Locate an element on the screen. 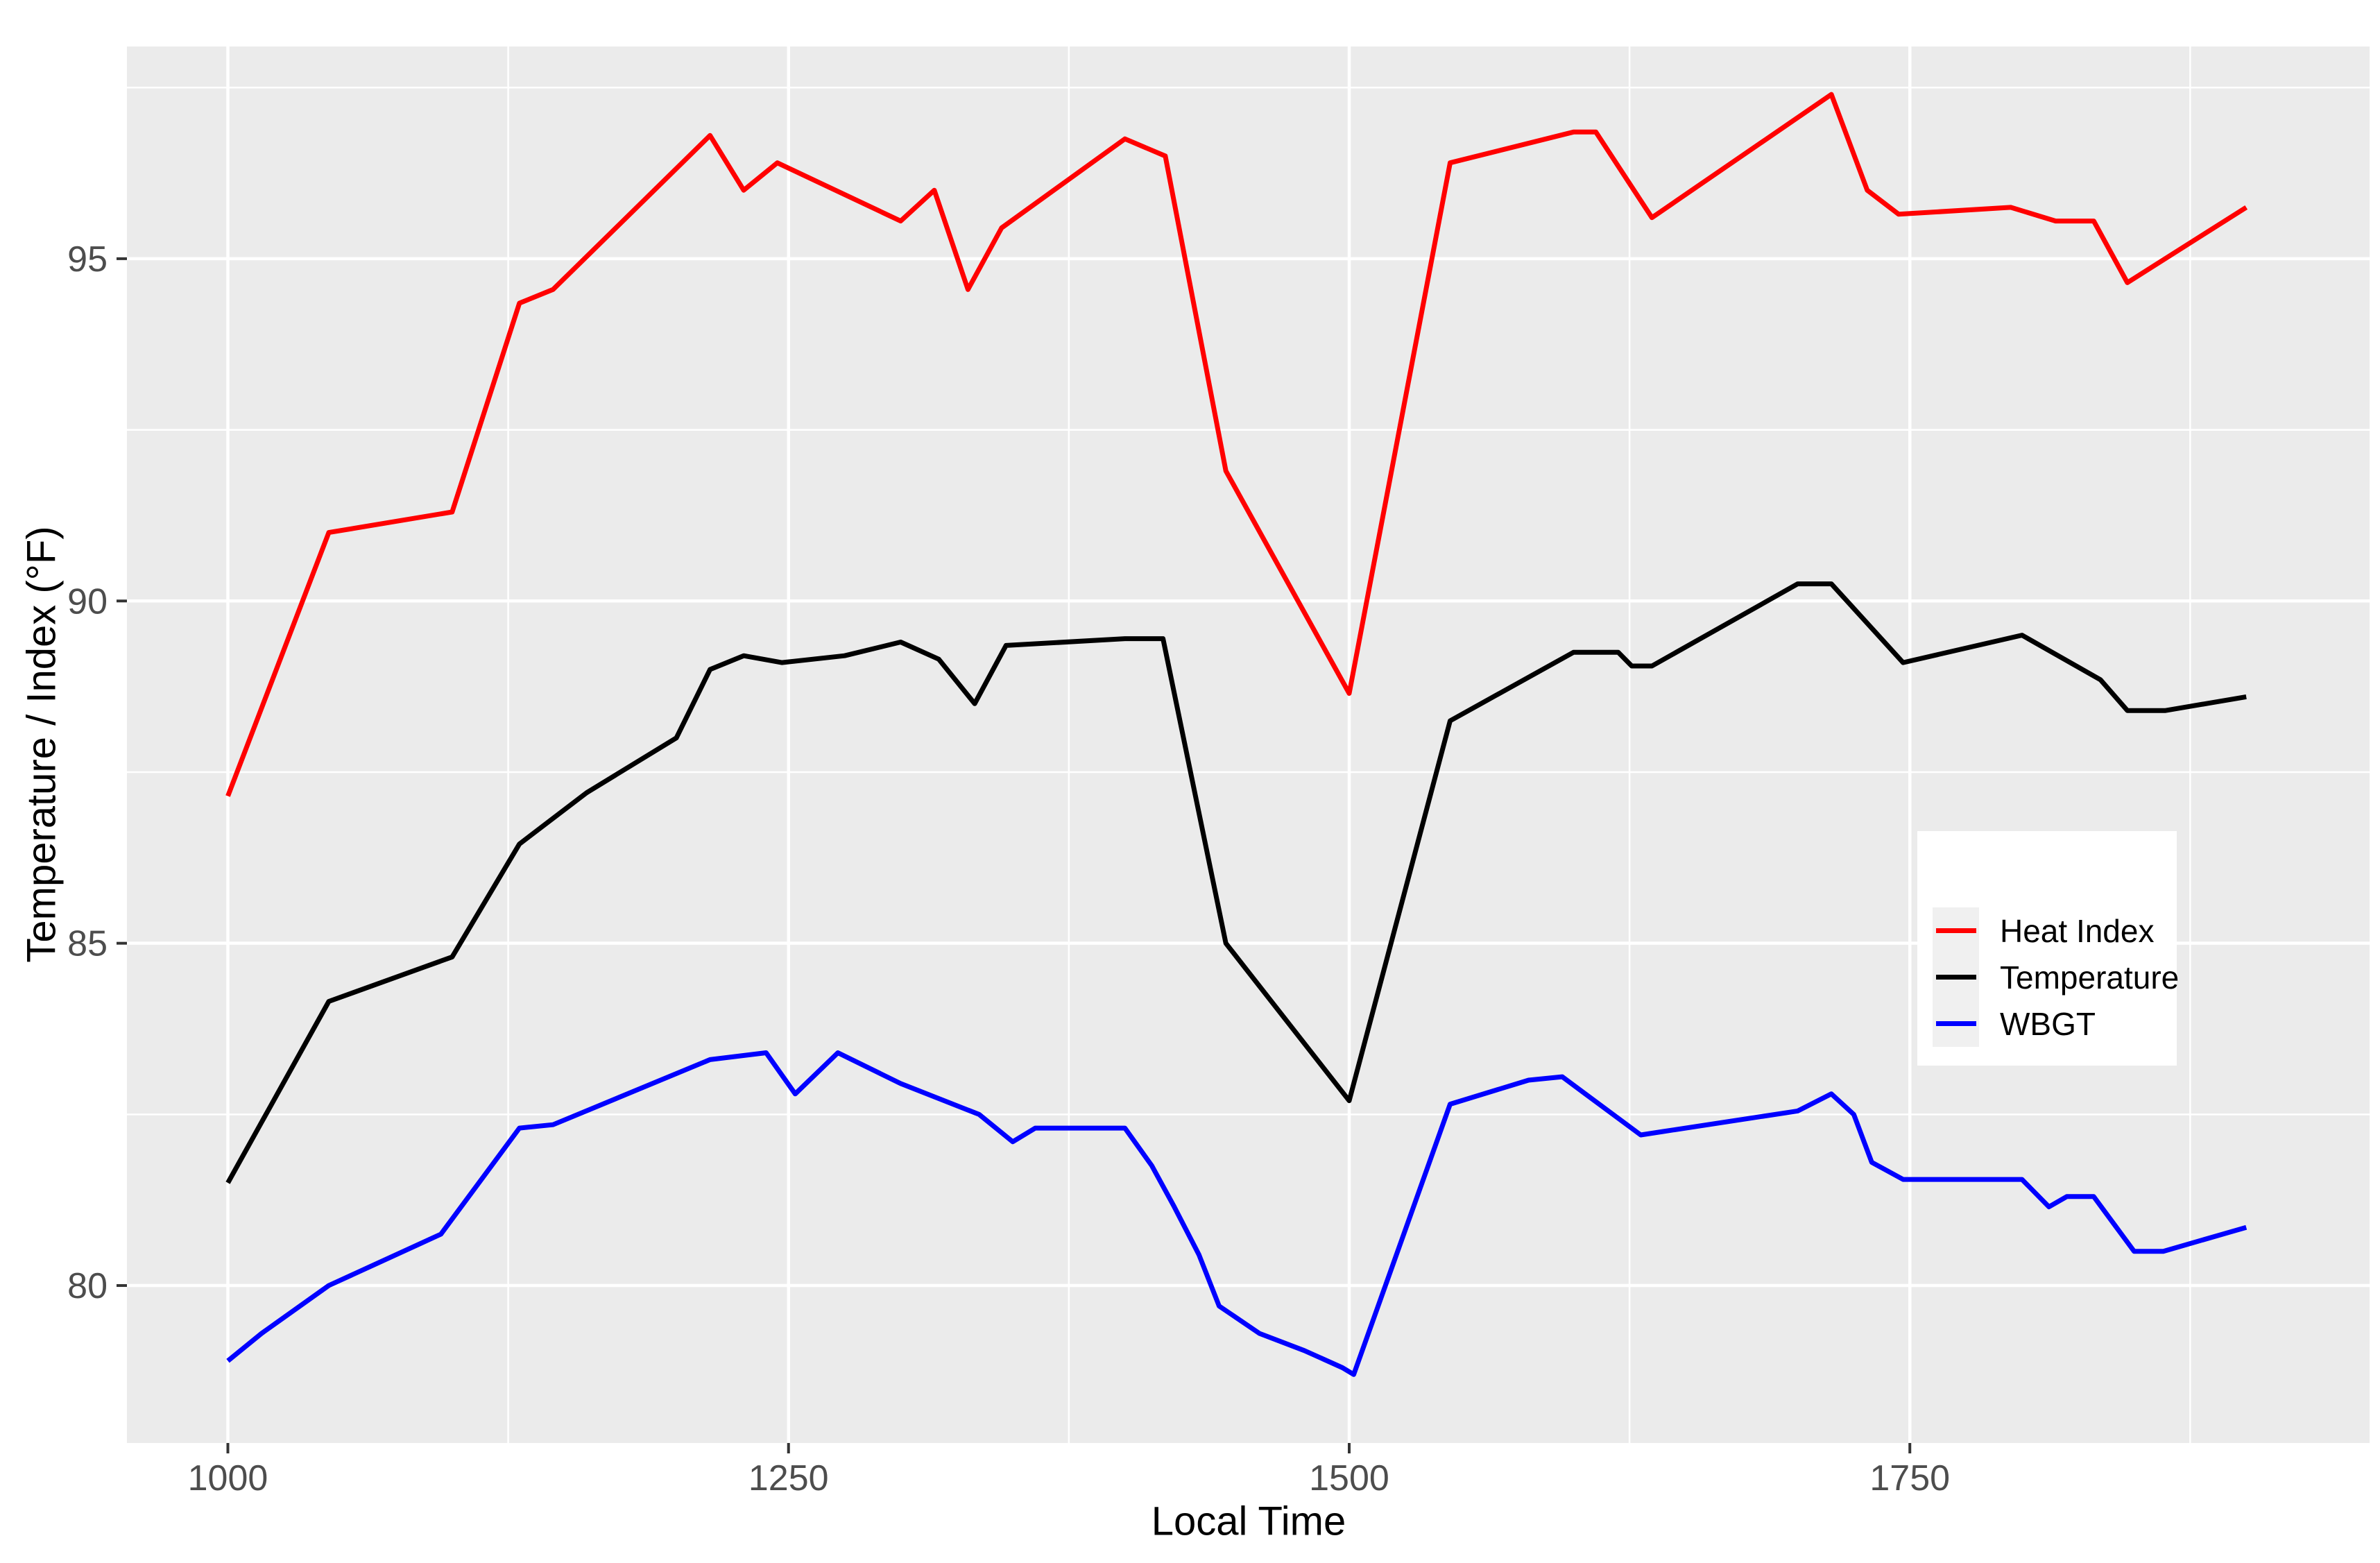 This screenshot has width=2380, height=1563. legend: Heat Index Temperature WBGT is located at coordinates (2048, 948).